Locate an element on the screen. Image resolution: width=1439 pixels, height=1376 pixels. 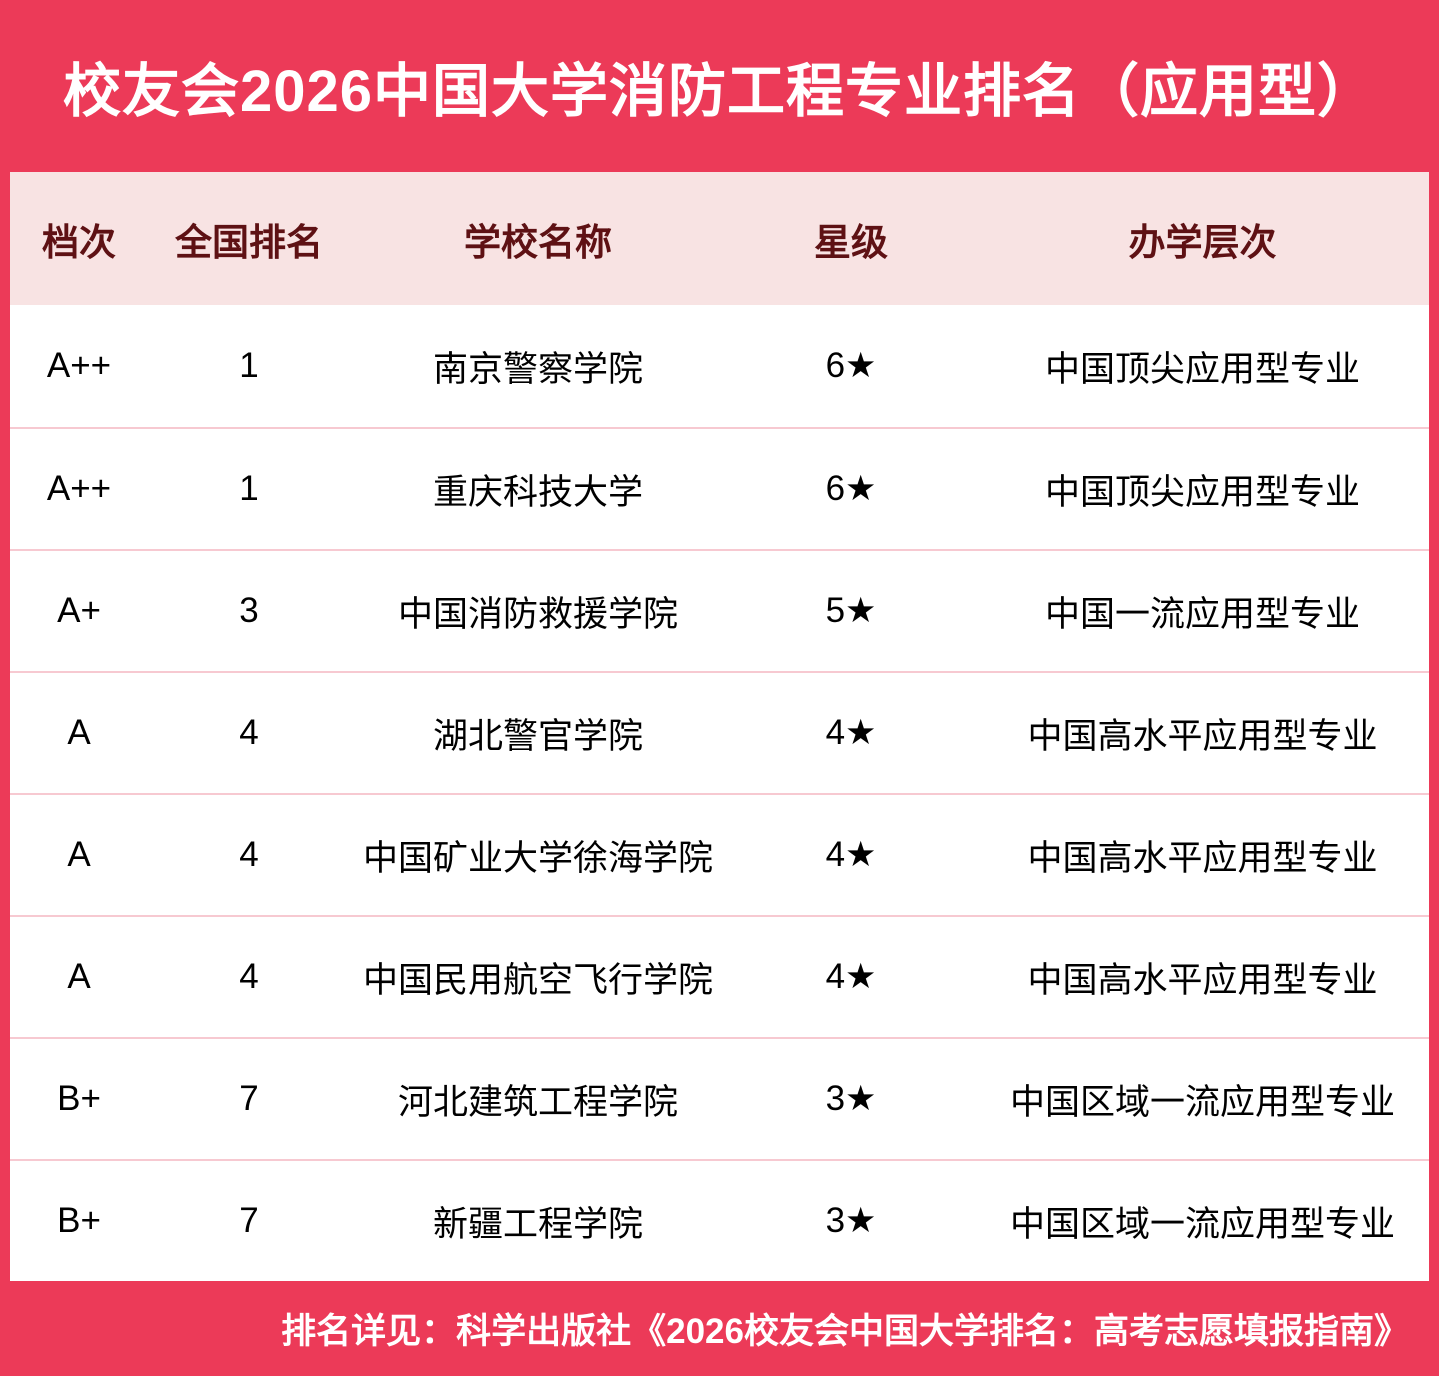
cell-school-name: 南京警察学院 is located at coordinates (537, 369).